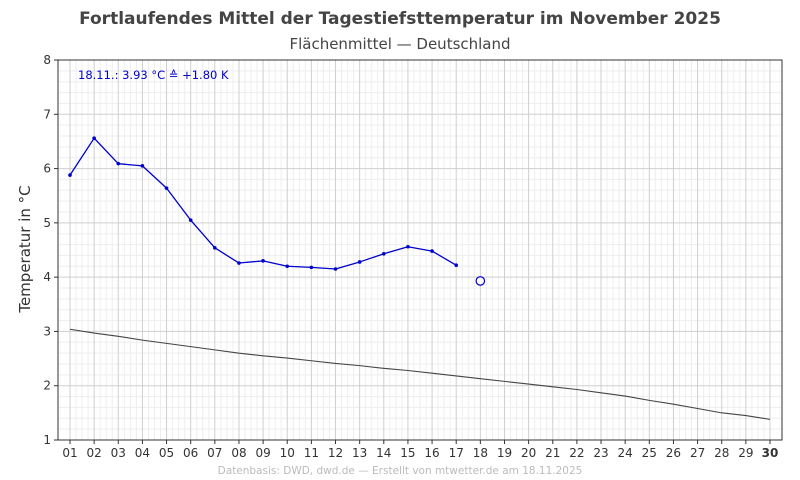  What do you see at coordinates (745, 453) in the screenshot?
I see `x-tick-label: 29` at bounding box center [745, 453].